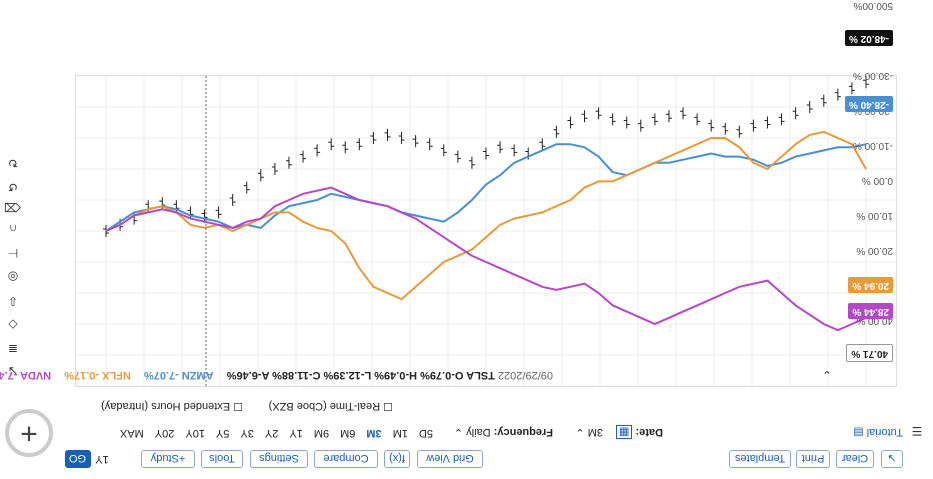 This screenshot has width=933, height=479. What do you see at coordinates (321, 433) in the screenshot?
I see `range-9m: 9M` at bounding box center [321, 433].